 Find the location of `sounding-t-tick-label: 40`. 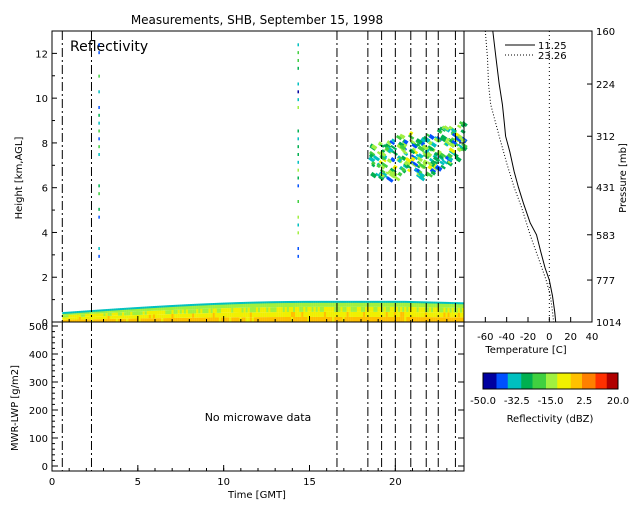

sounding-t-tick-label: 40 is located at coordinates (592, 337).